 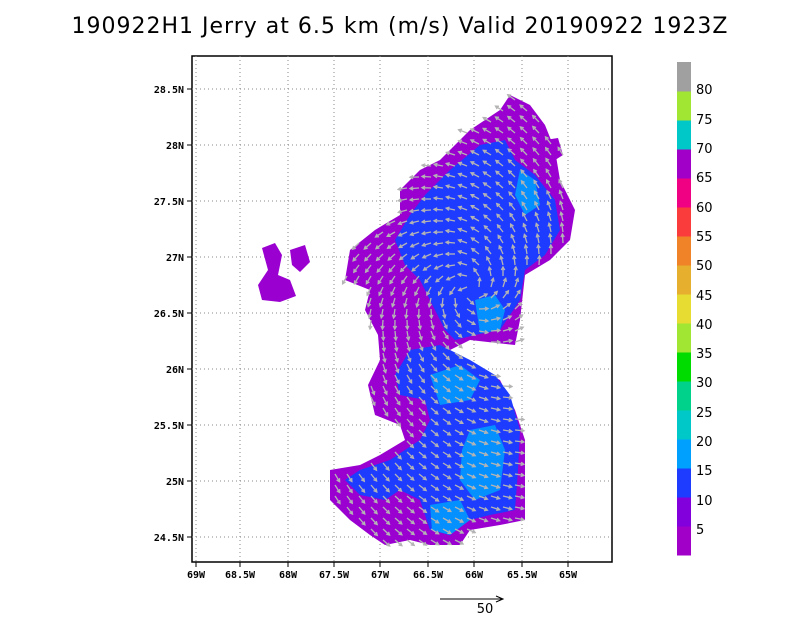 What do you see at coordinates (704, 413) in the screenshot?
I see `colorbar-label: 25` at bounding box center [704, 413].